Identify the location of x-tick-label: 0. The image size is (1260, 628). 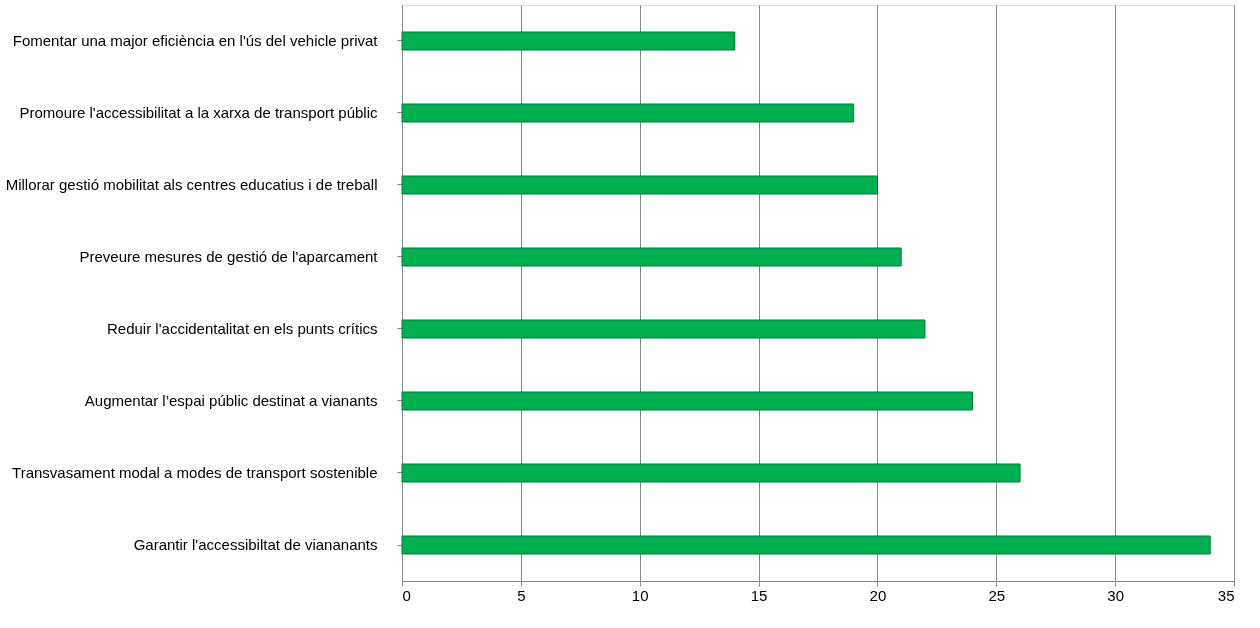
(406, 595).